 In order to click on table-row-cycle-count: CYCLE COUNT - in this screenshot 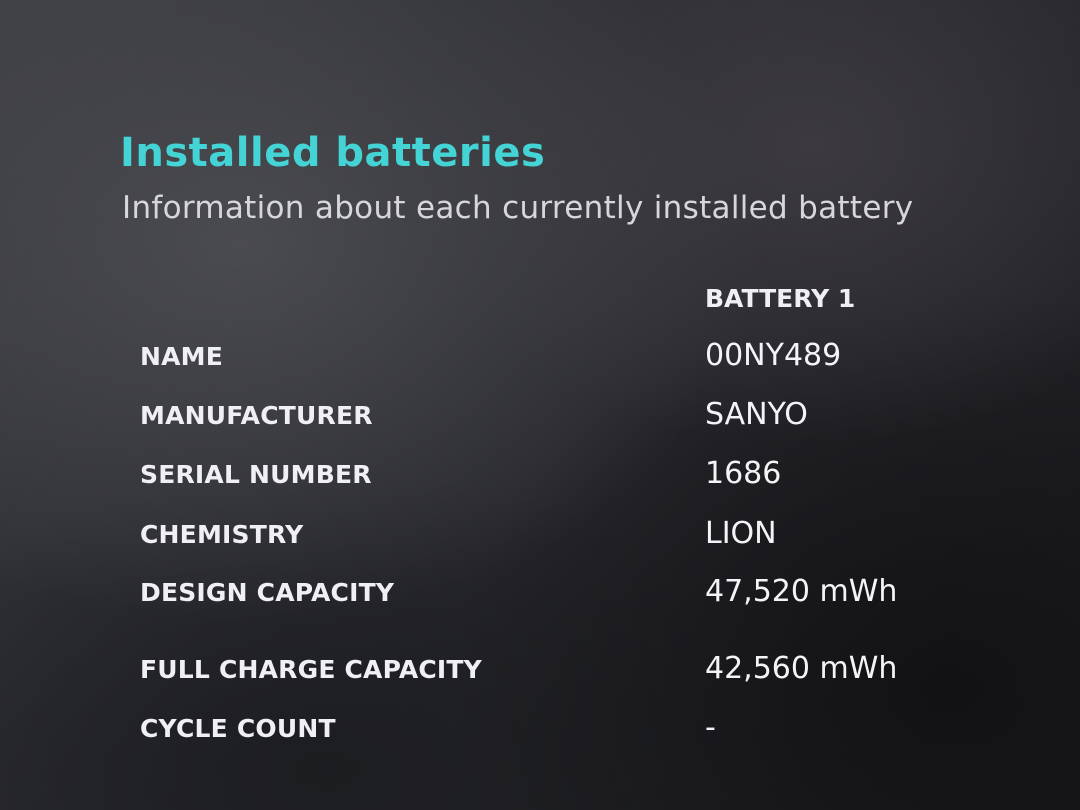, I will do `click(590, 732)`.